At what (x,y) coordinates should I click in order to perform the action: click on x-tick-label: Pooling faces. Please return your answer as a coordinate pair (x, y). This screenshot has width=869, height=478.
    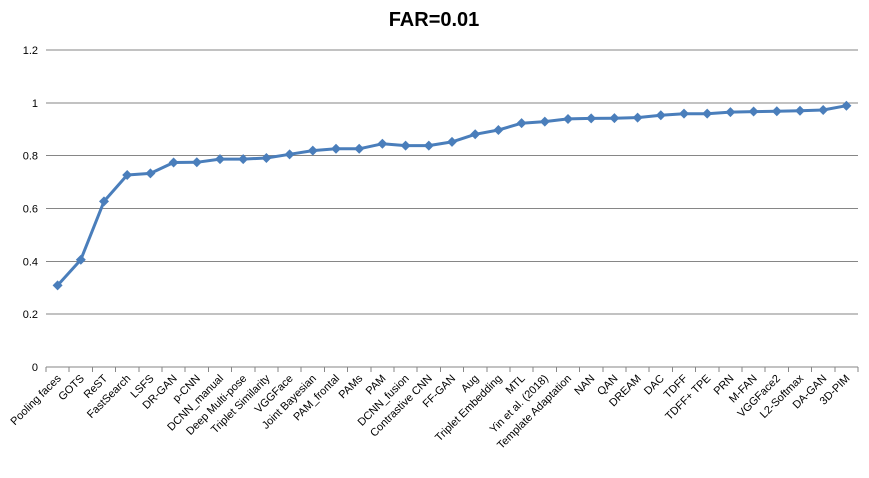
    Looking at the image, I should click on (37, 400).